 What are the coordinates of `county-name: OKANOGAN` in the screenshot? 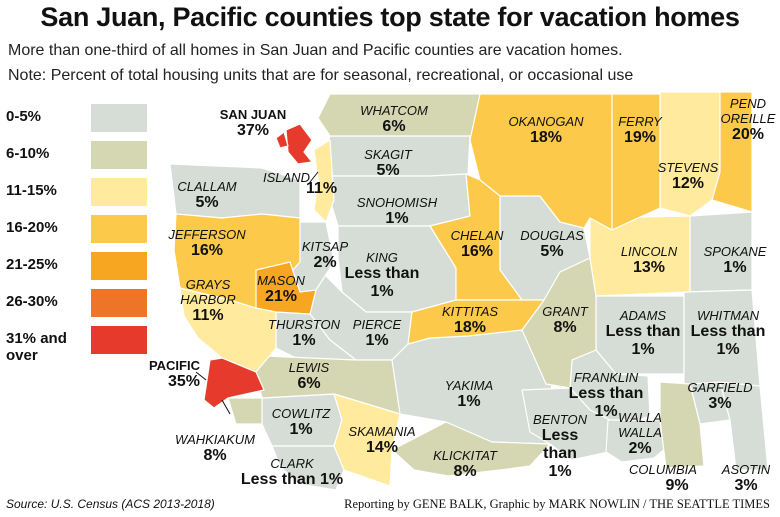 It's located at (546, 121).